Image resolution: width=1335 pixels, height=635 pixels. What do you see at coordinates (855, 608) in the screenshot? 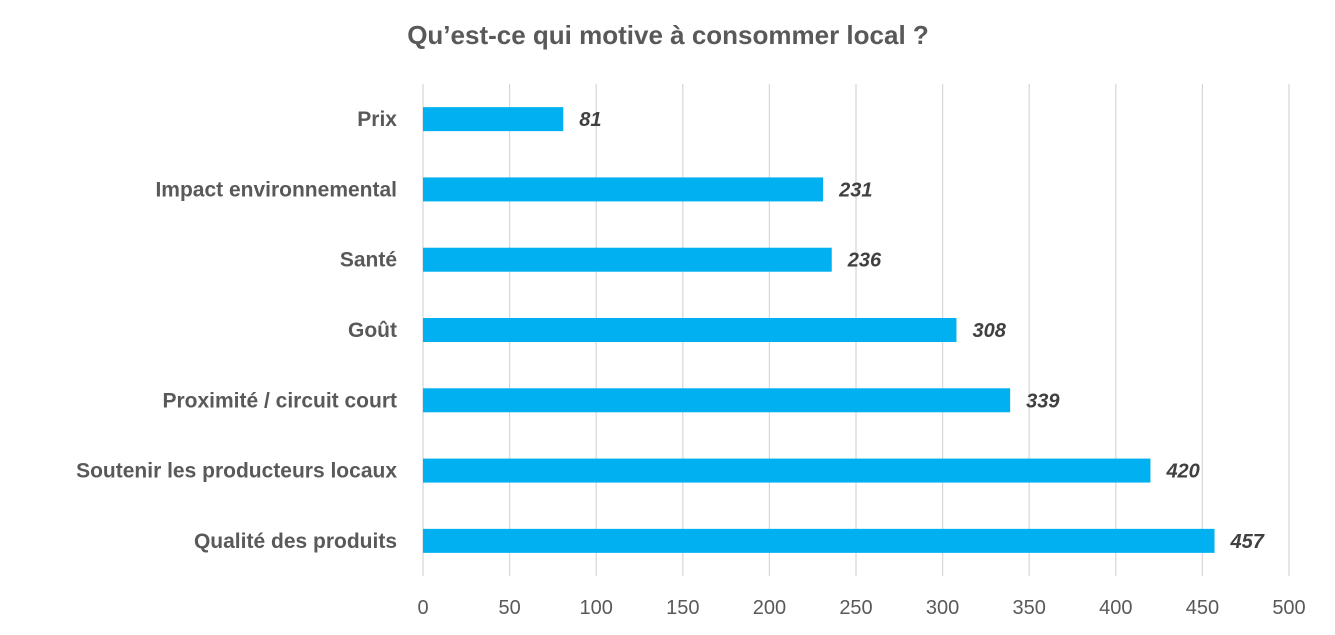
I see `x-tick-label: 250` at bounding box center [855, 608].